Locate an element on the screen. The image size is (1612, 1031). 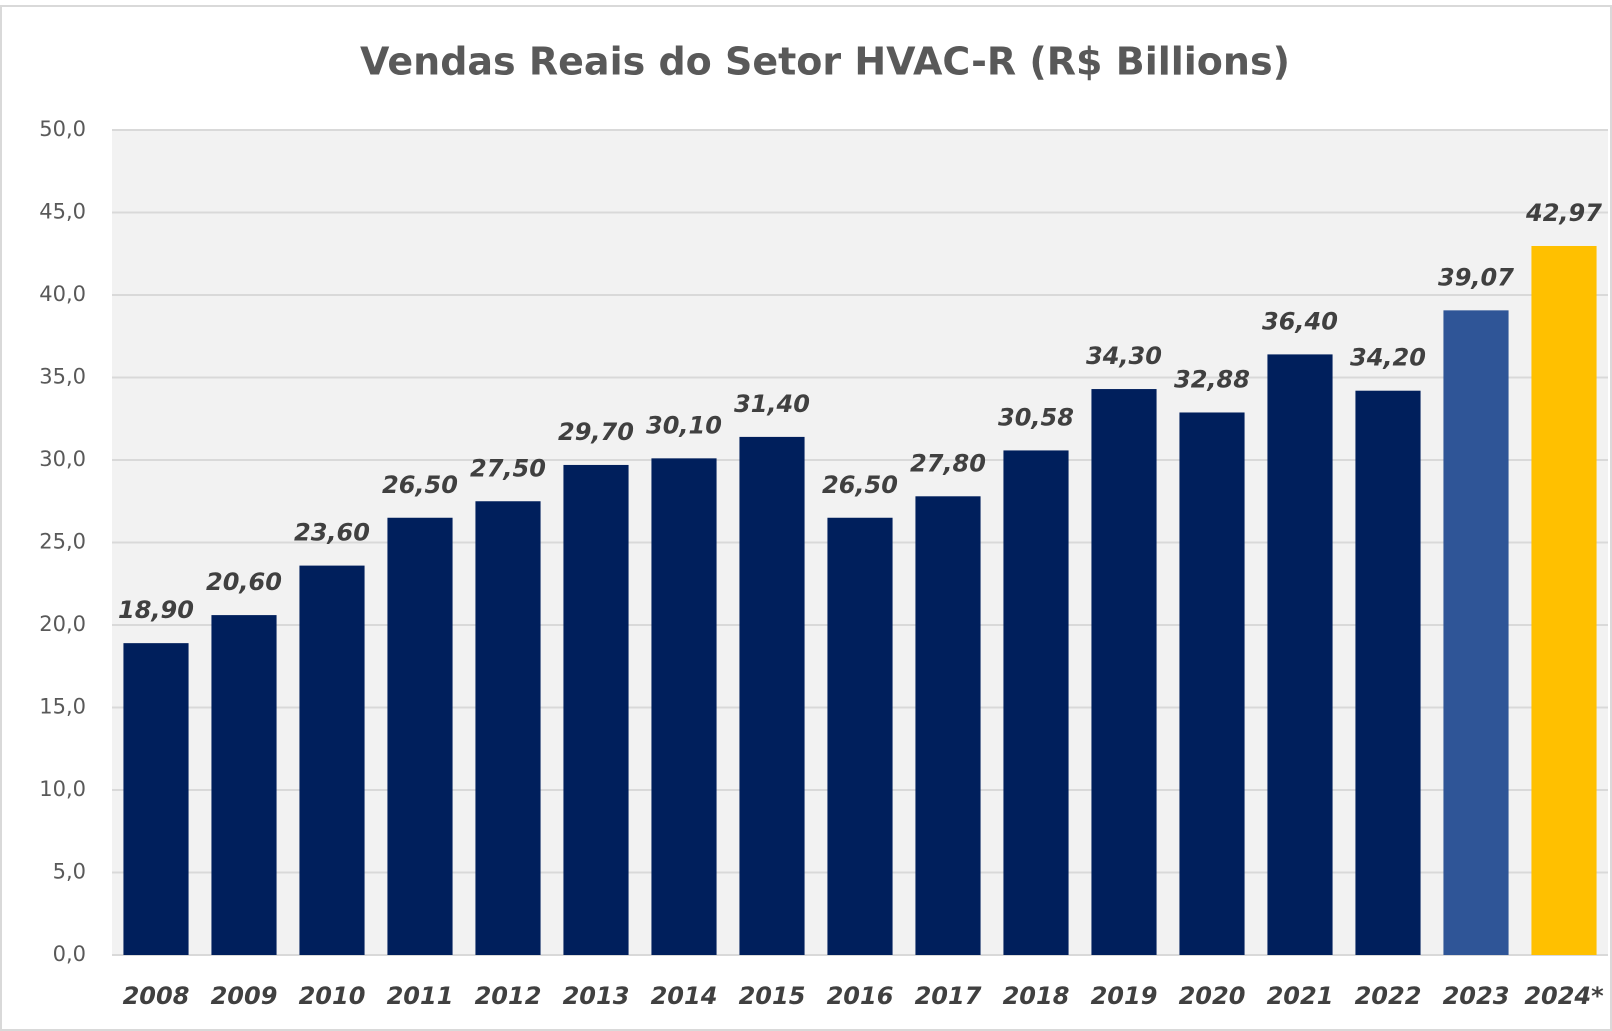
data-label: 34,30 is located at coordinates (1124, 356).